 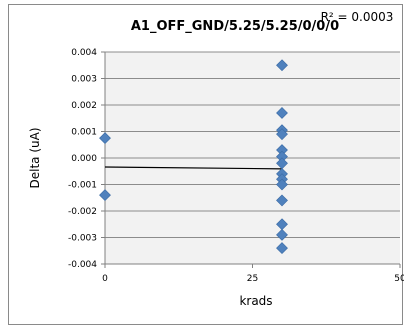 What do you see at coordinates (35, 157) in the screenshot?
I see `y-axis-label: Delta (uA)` at bounding box center [35, 157].